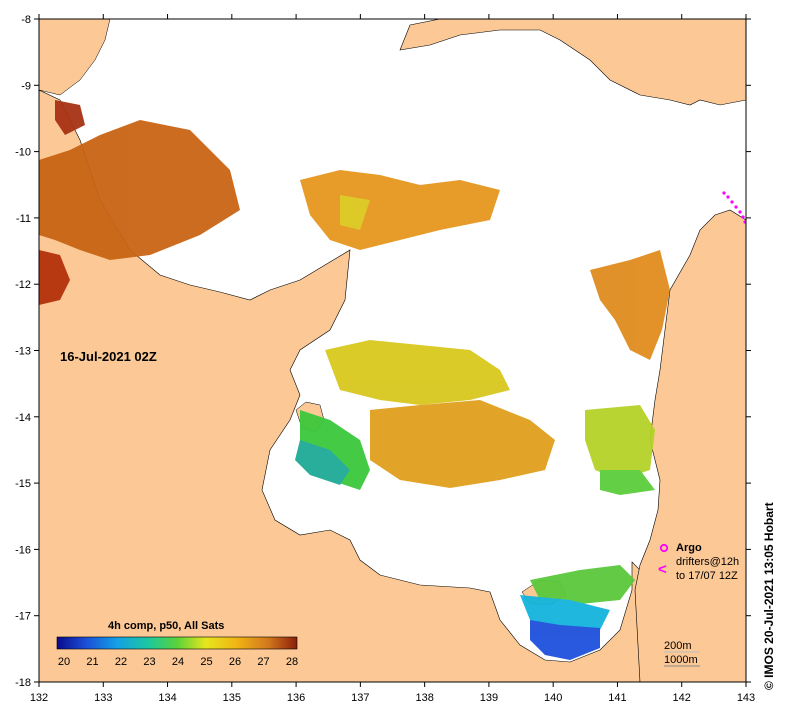  Describe the element at coordinates (121, 662) in the screenshot. I see `colorbar-label: 22` at that location.